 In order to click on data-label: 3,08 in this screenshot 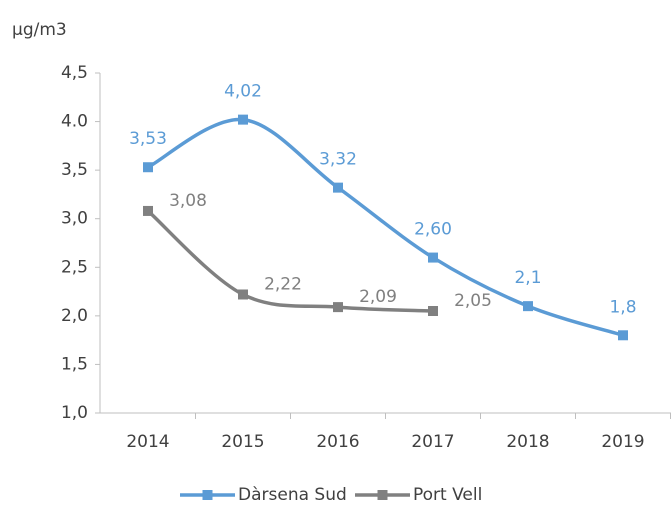, I will do `click(188, 201)`.